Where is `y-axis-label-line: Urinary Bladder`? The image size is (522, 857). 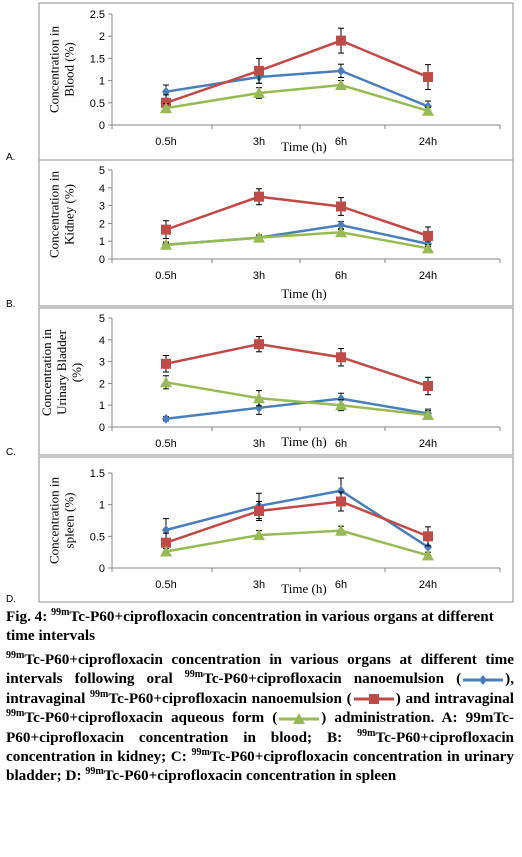 y-axis-label-line: Urinary Bladder is located at coordinates (61, 372).